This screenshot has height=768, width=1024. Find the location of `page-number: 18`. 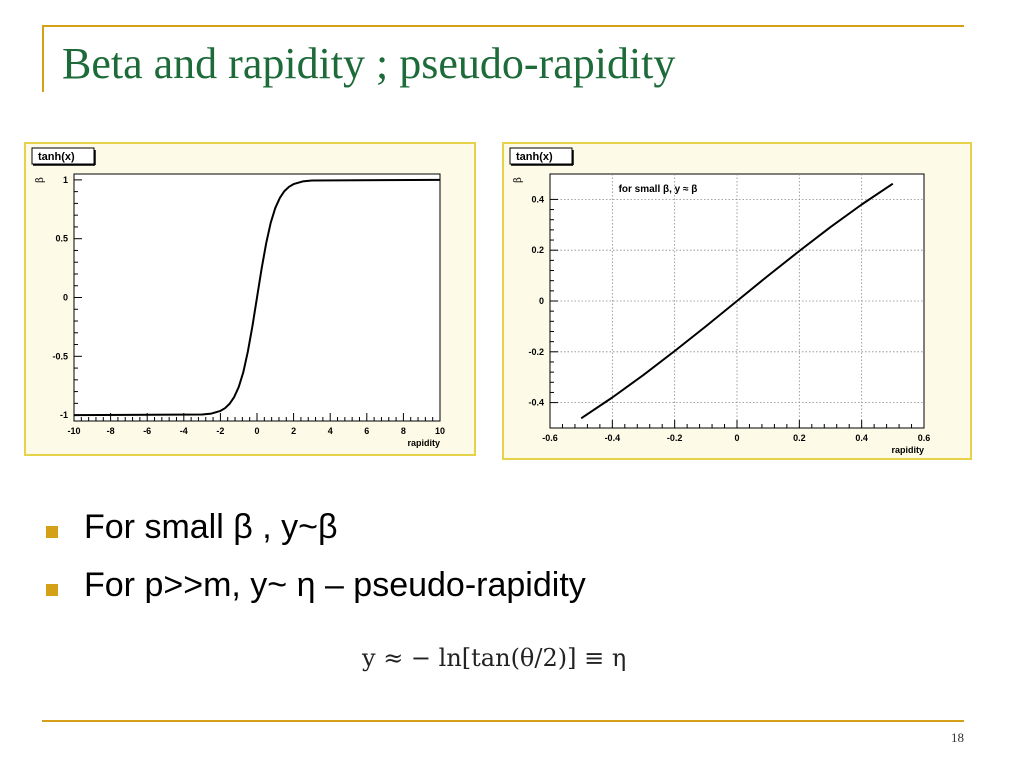

page-number: 18 is located at coordinates (957, 737).